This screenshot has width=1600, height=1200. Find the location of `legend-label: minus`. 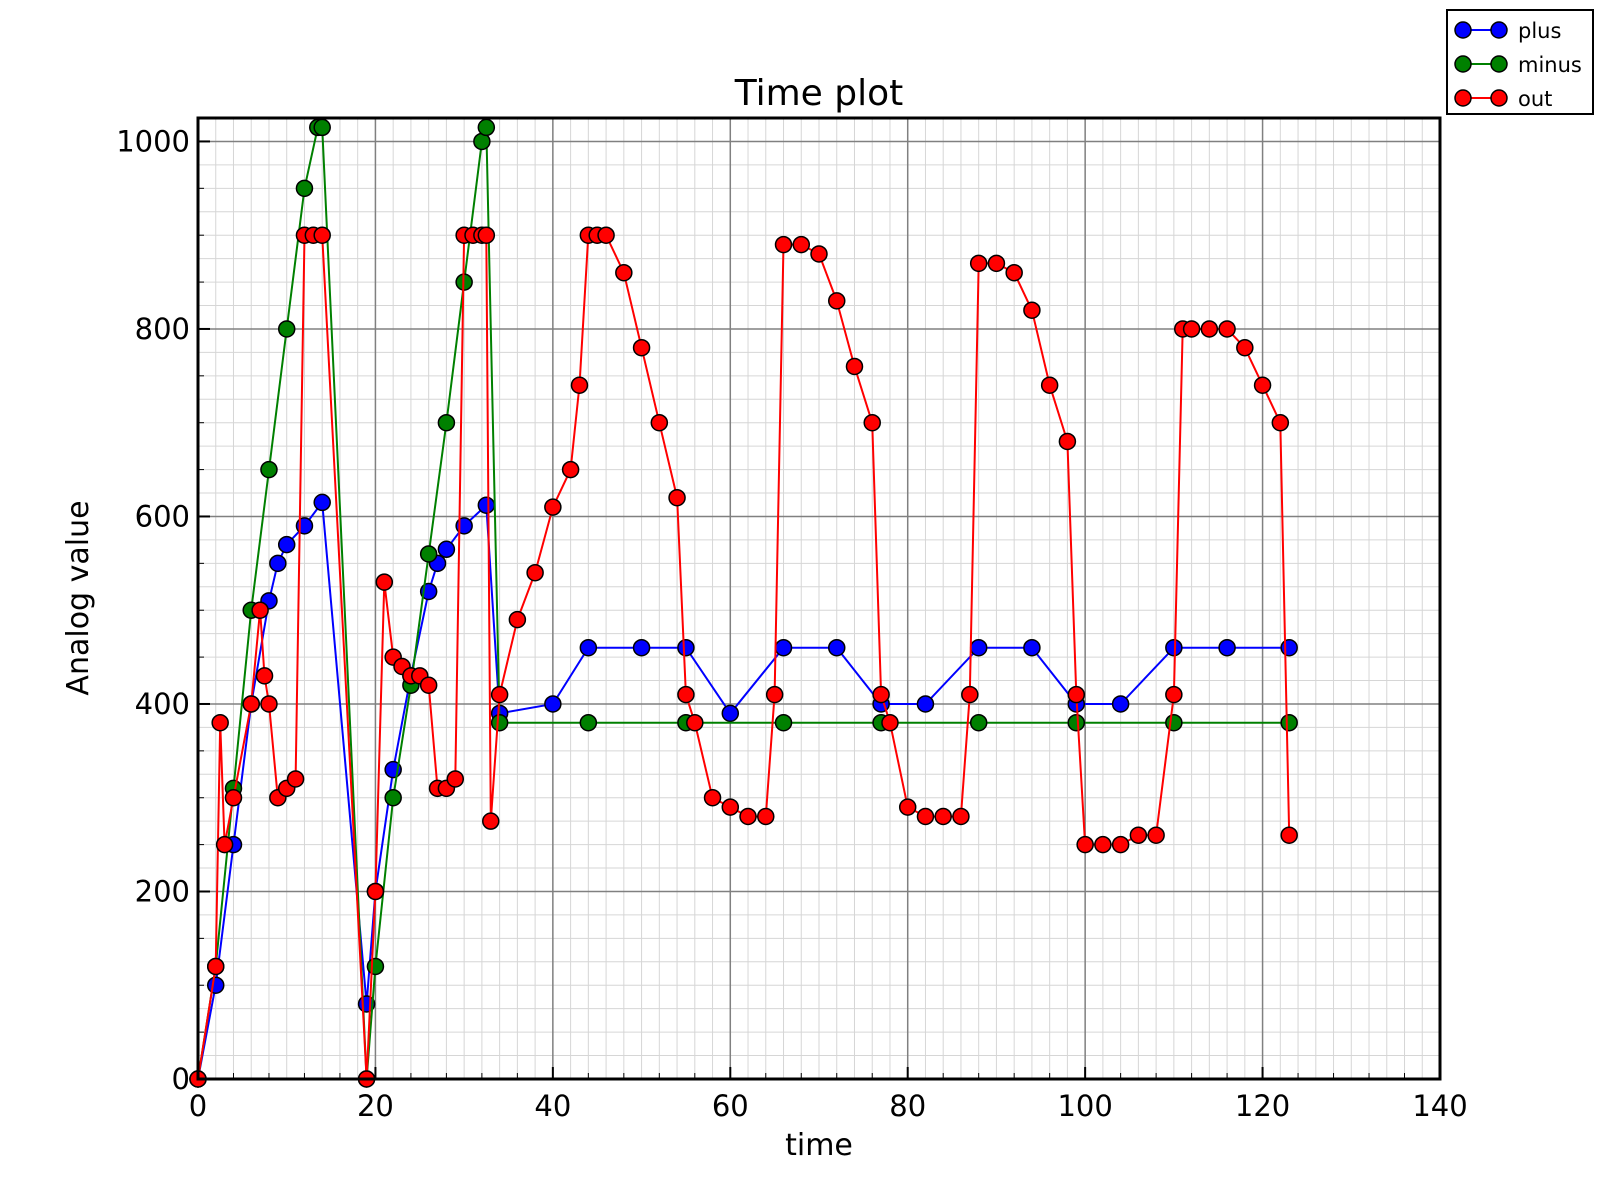

legend-label: minus is located at coordinates (1550, 65).